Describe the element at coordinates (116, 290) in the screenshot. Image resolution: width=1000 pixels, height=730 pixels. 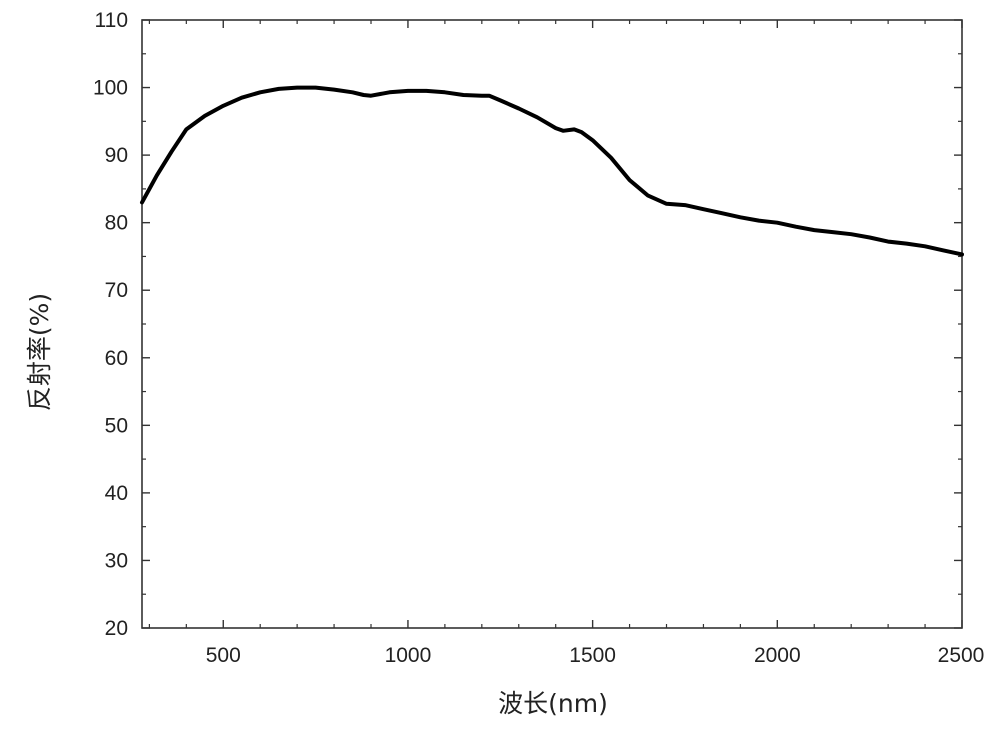
I see `y-tick-label: 70` at that location.